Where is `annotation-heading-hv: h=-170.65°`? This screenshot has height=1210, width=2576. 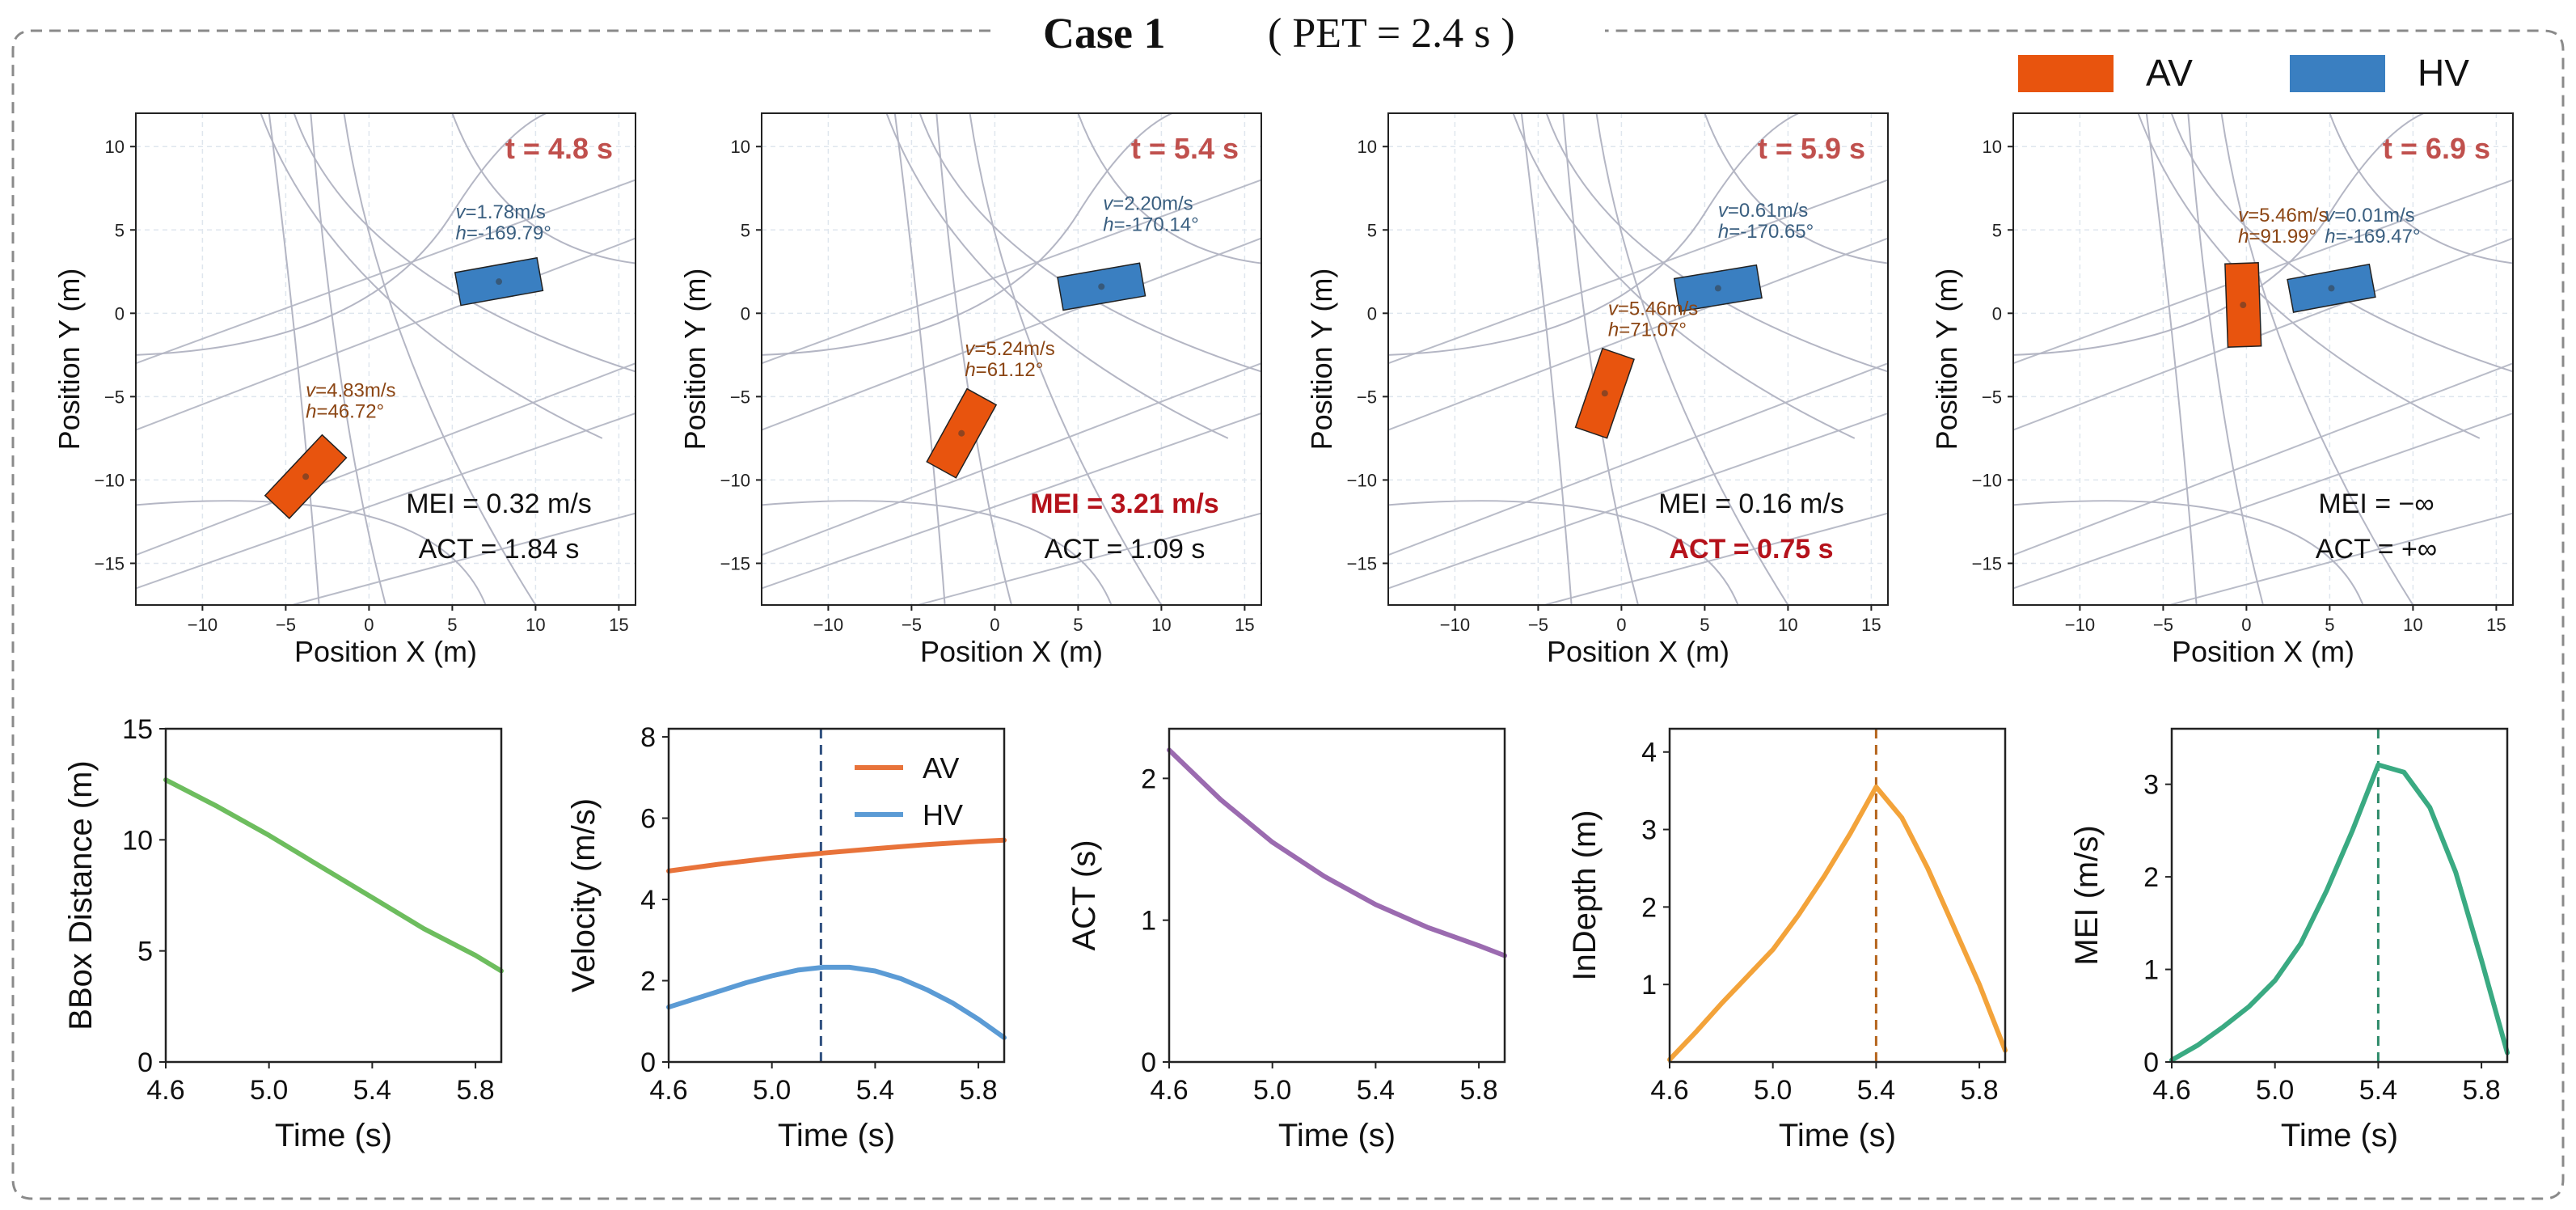
annotation-heading-hv: h=-170.65° is located at coordinates (1766, 232).